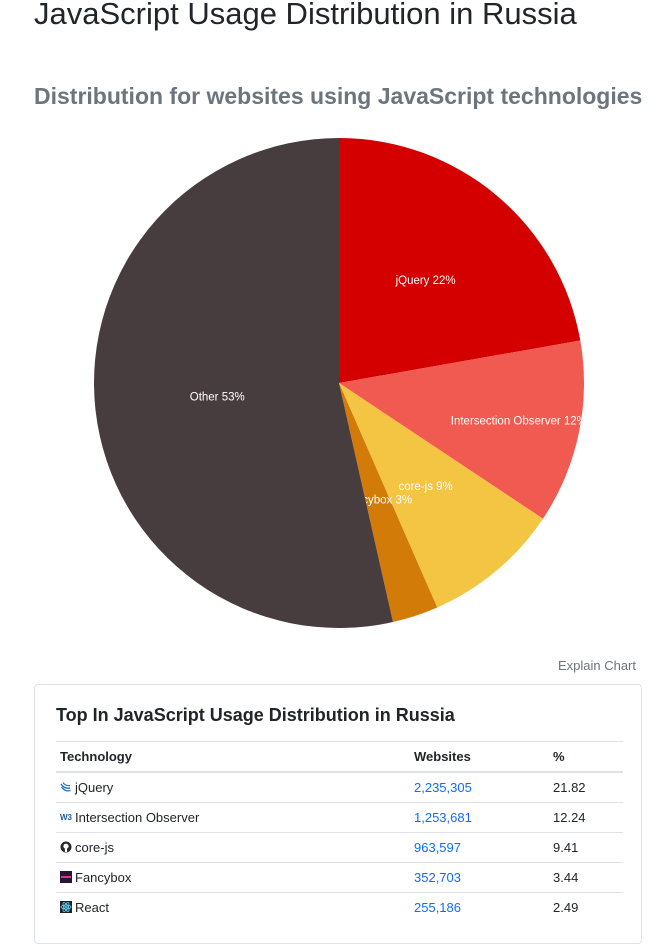 The width and height of the screenshot is (662, 944). What do you see at coordinates (233, 877) in the screenshot?
I see `technology-cell: Fancybox` at bounding box center [233, 877].